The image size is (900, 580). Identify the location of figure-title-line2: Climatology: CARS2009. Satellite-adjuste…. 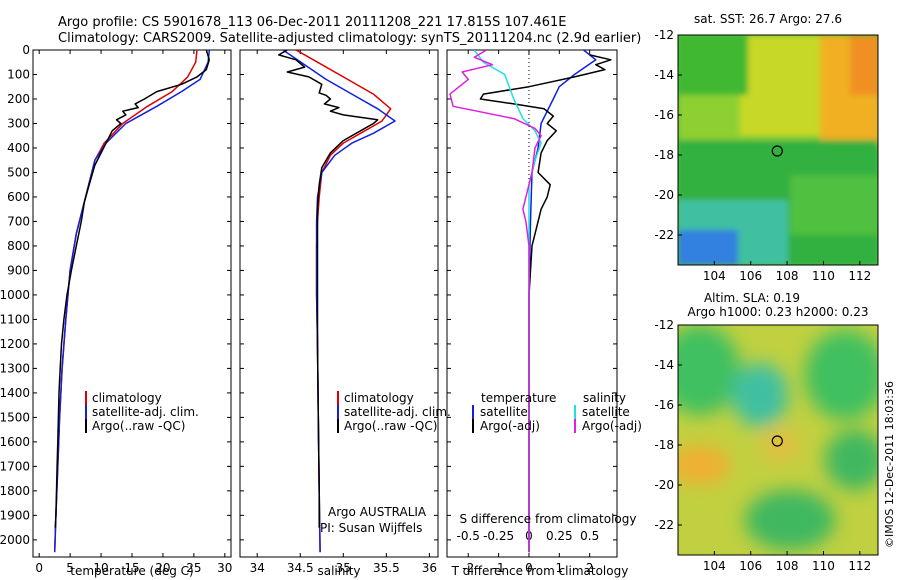
(349, 38).